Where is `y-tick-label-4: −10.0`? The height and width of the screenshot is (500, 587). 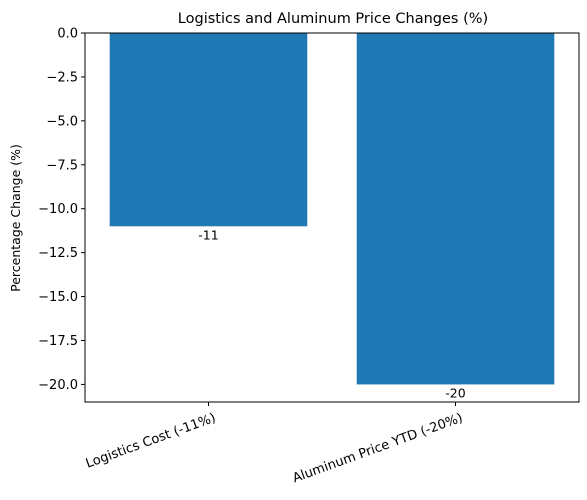 y-tick-label-4: −10.0 is located at coordinates (58, 209).